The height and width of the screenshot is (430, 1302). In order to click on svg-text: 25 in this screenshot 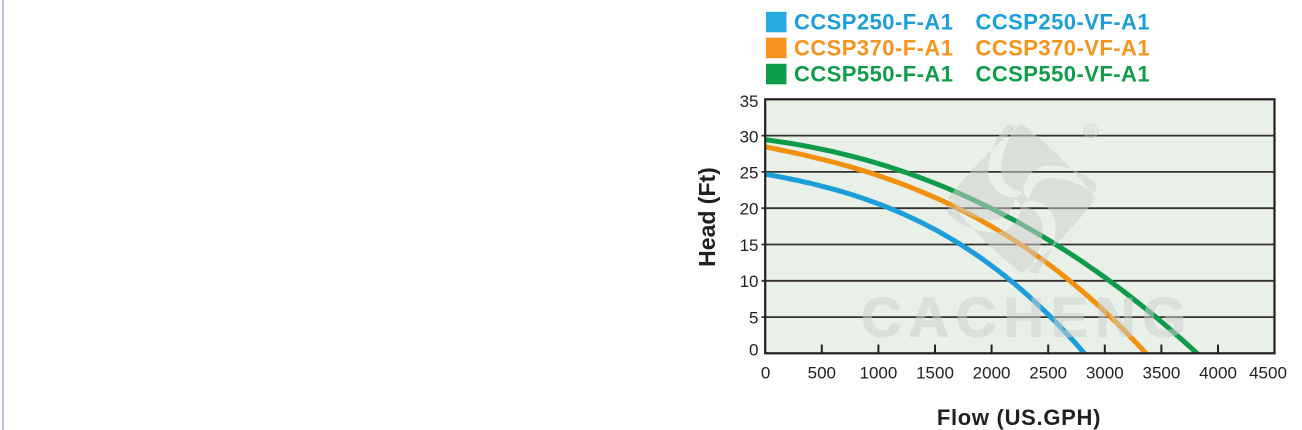, I will do `click(749, 173)`.